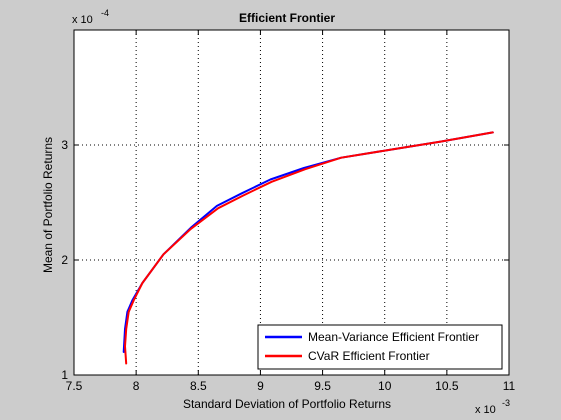 The image size is (561, 420). What do you see at coordinates (509, 386) in the screenshot?
I see `x-tick-label: 11` at bounding box center [509, 386].